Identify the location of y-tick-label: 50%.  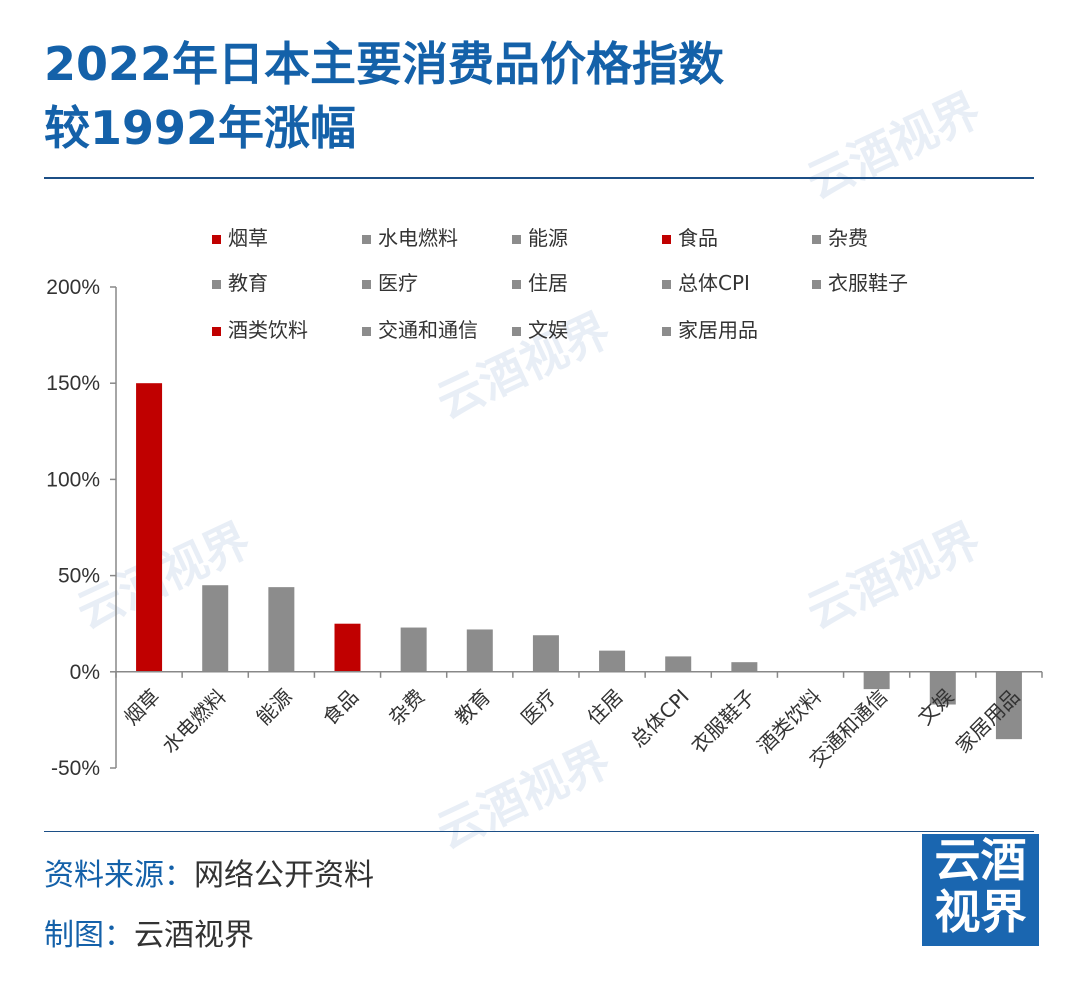
(79, 576).